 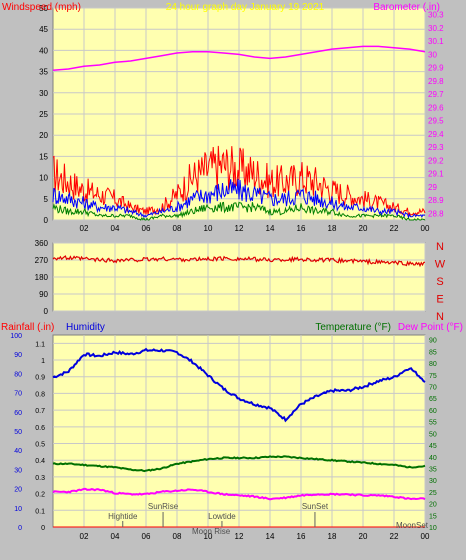 What do you see at coordinates (46, 199) in the screenshot?
I see `wind-left-tick: 5` at bounding box center [46, 199].